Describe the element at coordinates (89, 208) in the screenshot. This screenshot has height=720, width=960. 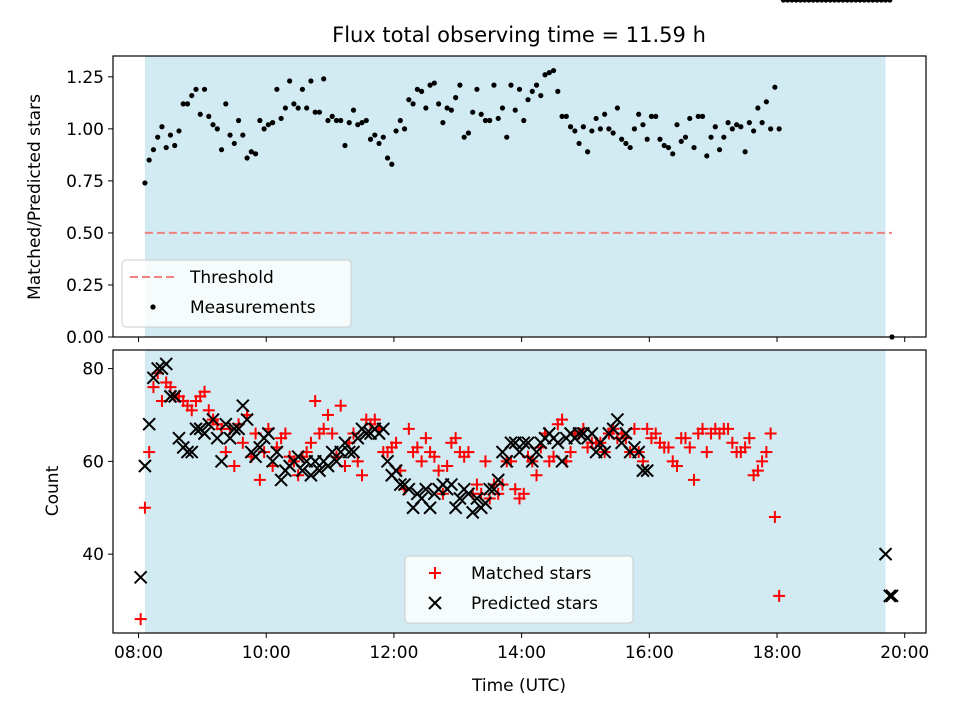
I see `ratio-y-axis: 0.00 0.25 0.50 0.75 1.00 1.25` at that location.